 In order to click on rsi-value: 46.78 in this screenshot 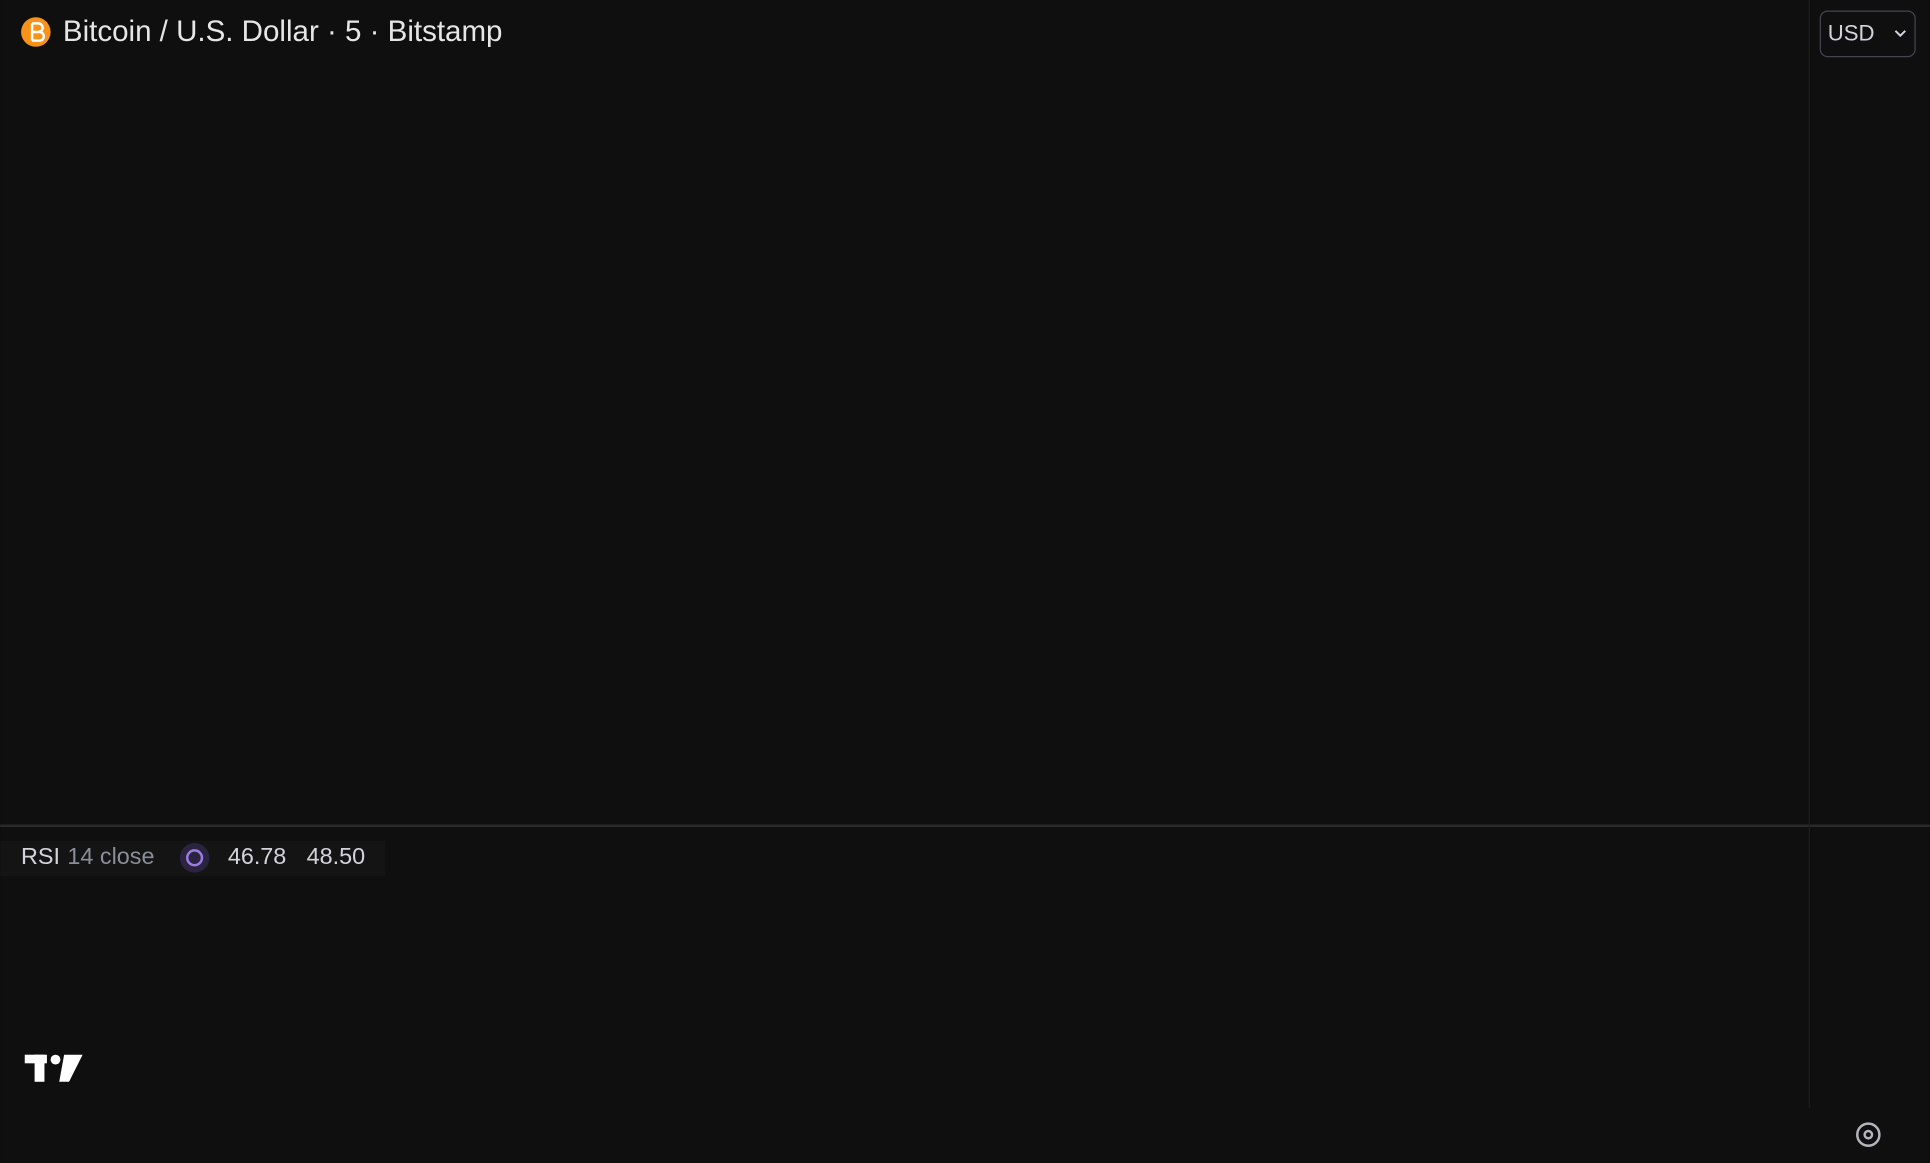, I will do `click(257, 856)`.